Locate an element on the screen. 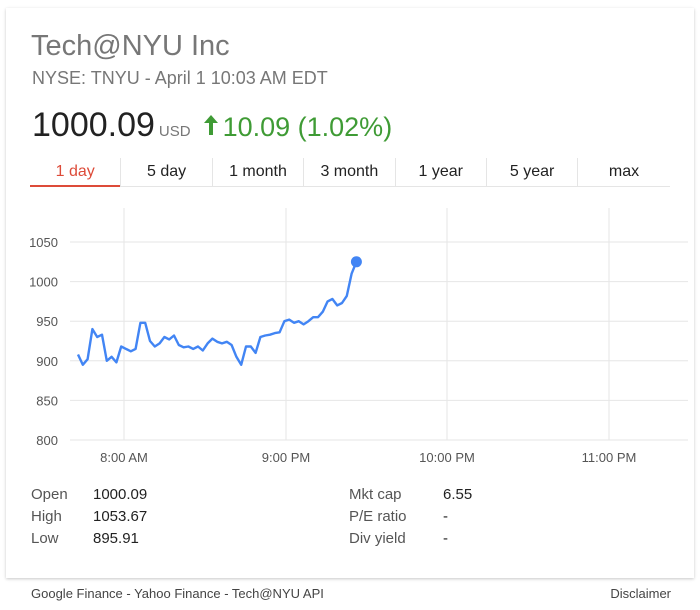 This screenshot has height=610, width=700. stat-pe-ratio: P/E ratio - is located at coordinates (398, 516).